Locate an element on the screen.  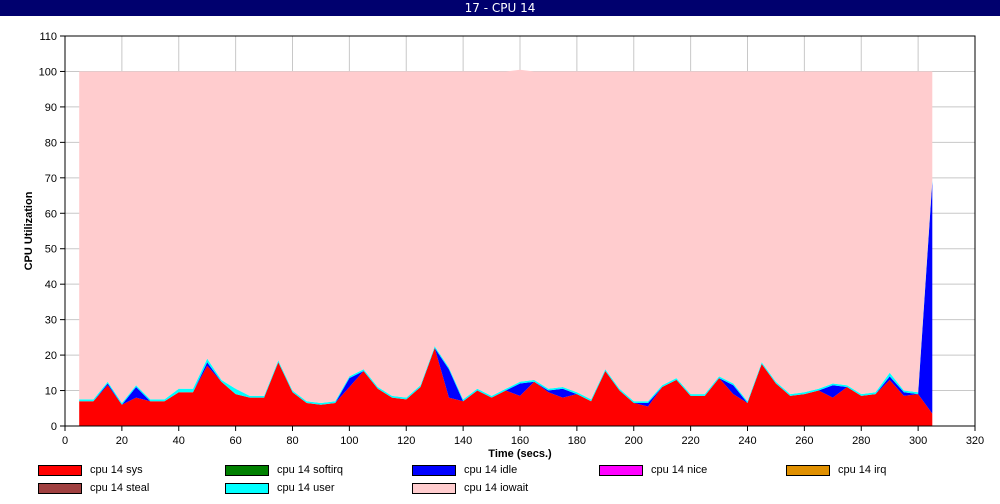
series-area-cpu-14-sys is located at coordinates (506, 387).